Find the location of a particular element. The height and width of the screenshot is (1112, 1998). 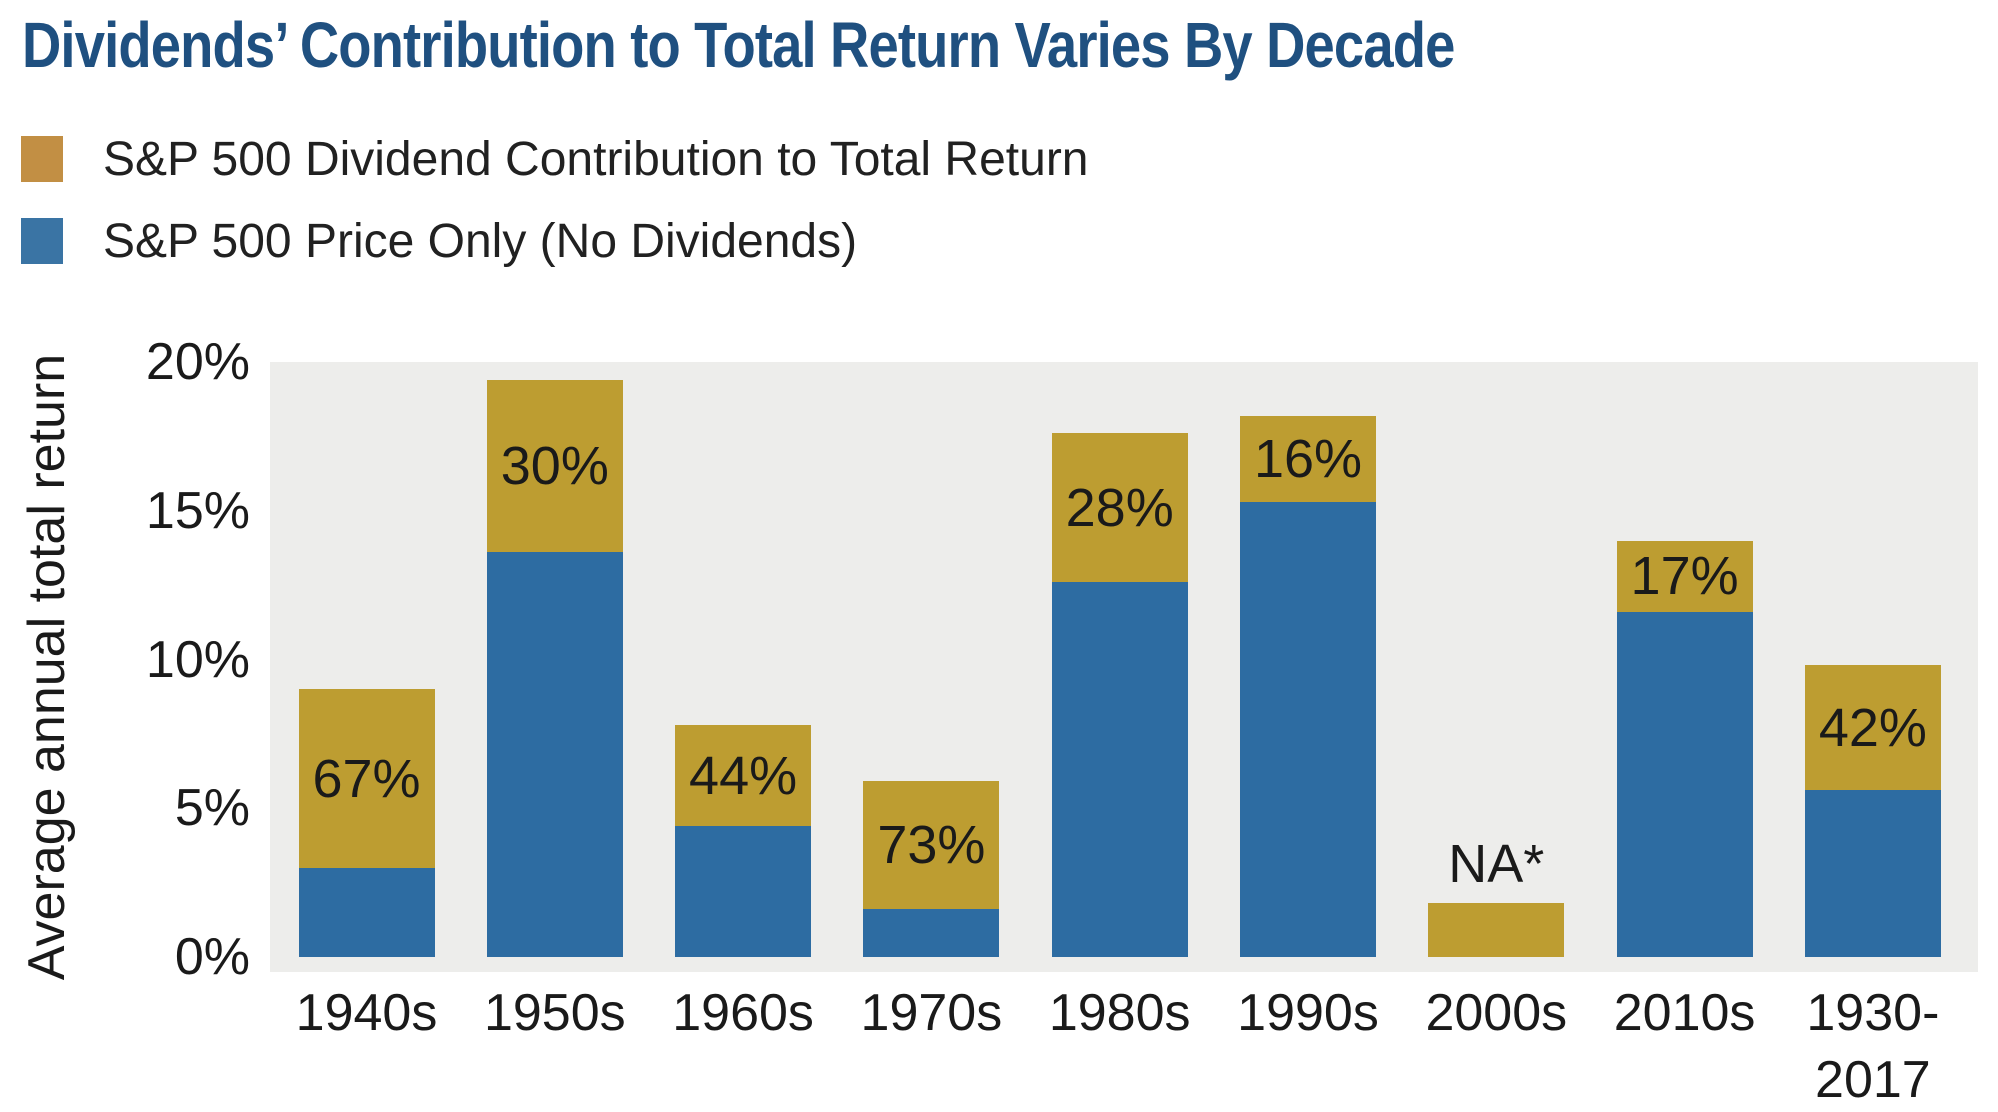

legend-item-price: S&P 500 Price Only (No Dividends) is located at coordinates (439, 241).